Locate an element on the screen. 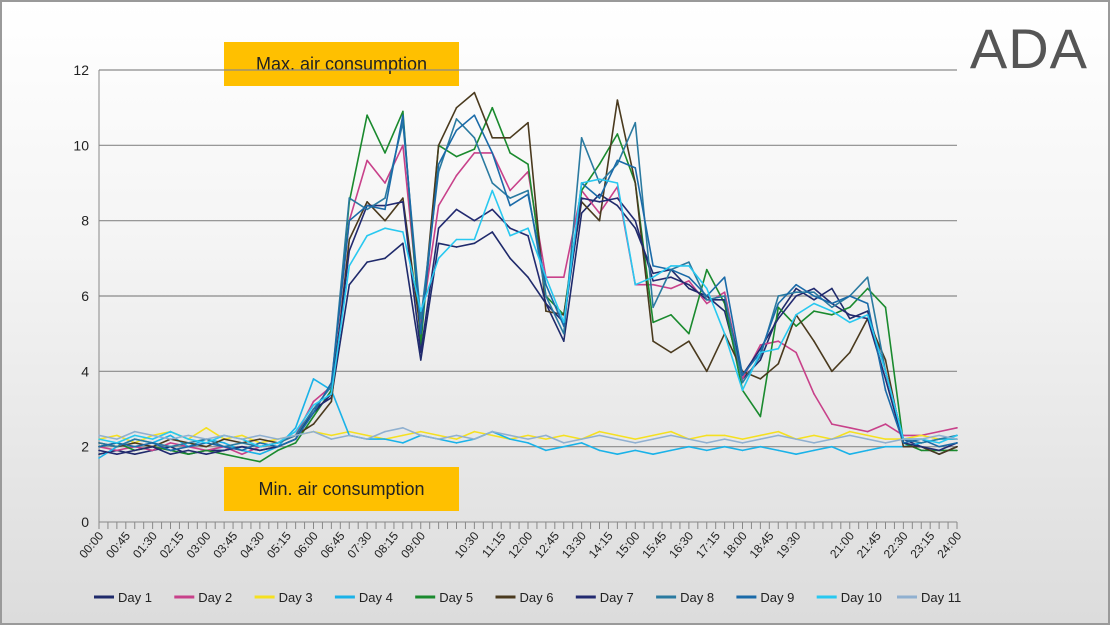 The image size is (1110, 625). x-tick-label: 06:45 is located at coordinates (333, 545).